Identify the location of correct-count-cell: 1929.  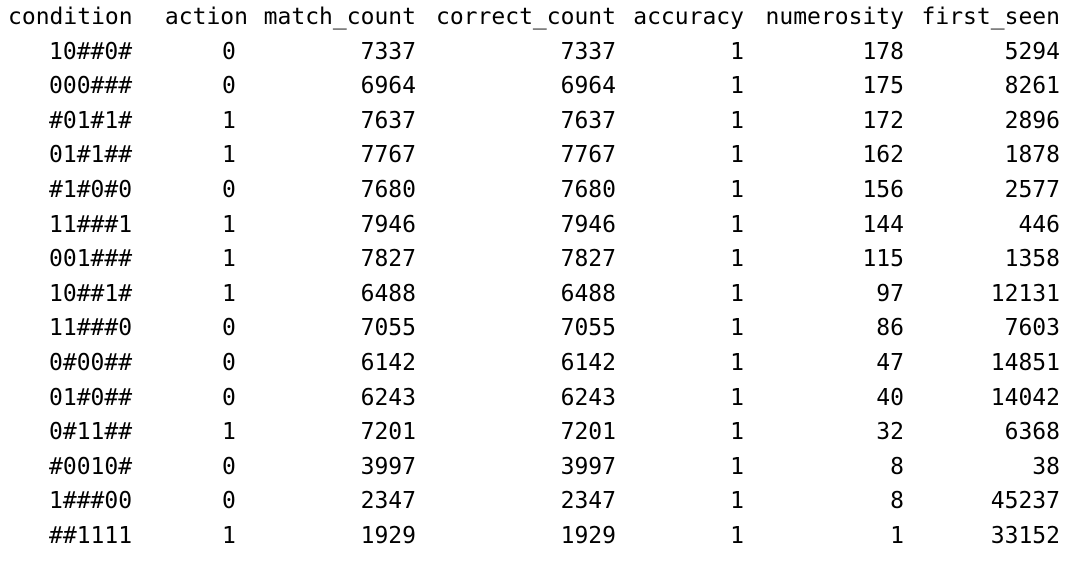
(588, 535).